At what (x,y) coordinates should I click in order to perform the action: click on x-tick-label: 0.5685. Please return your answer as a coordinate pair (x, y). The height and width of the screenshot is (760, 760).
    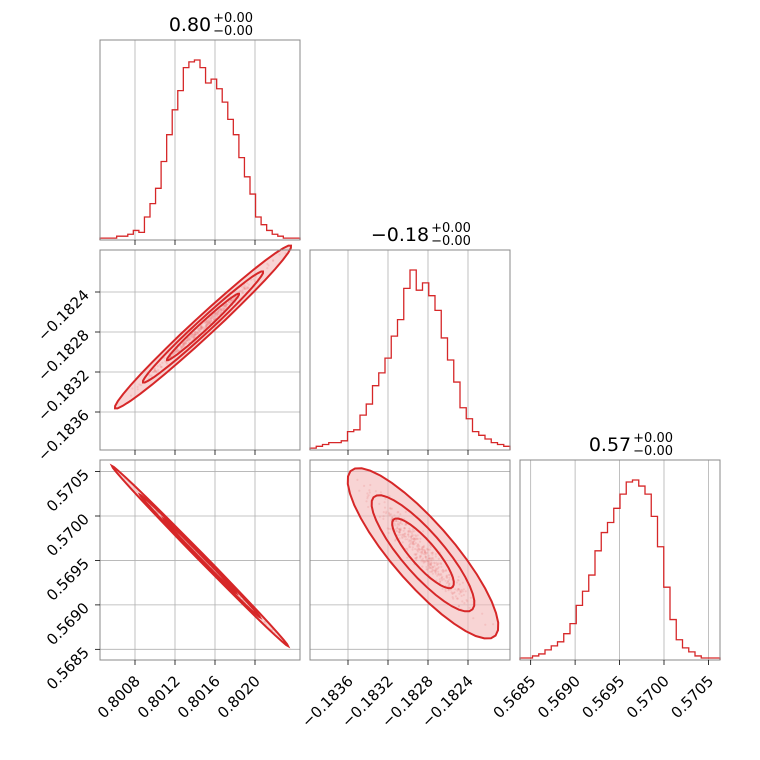
    Looking at the image, I should click on (515, 697).